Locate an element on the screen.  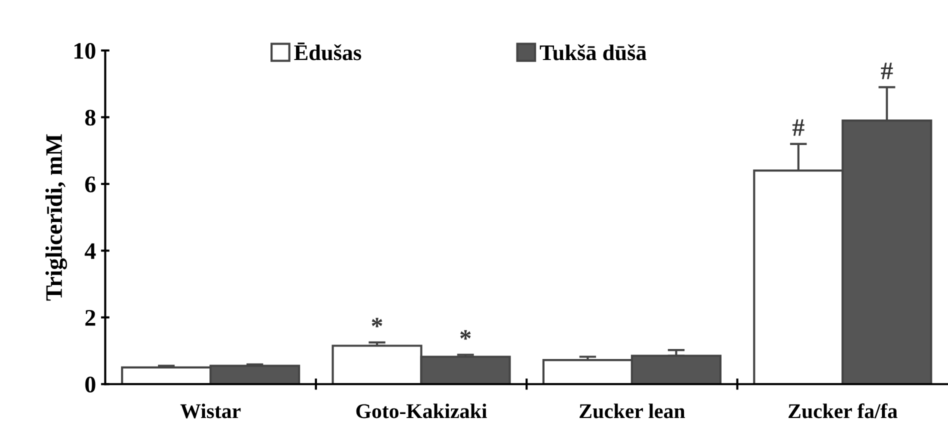
y-tick-label: 0 is located at coordinates (90, 384).